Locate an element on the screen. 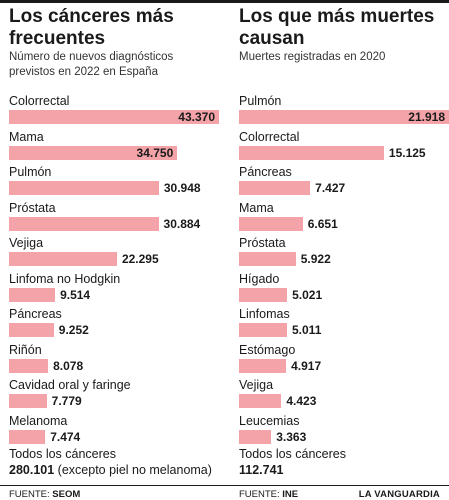  total-number-frecuentes: 280.101 is located at coordinates (32, 470).